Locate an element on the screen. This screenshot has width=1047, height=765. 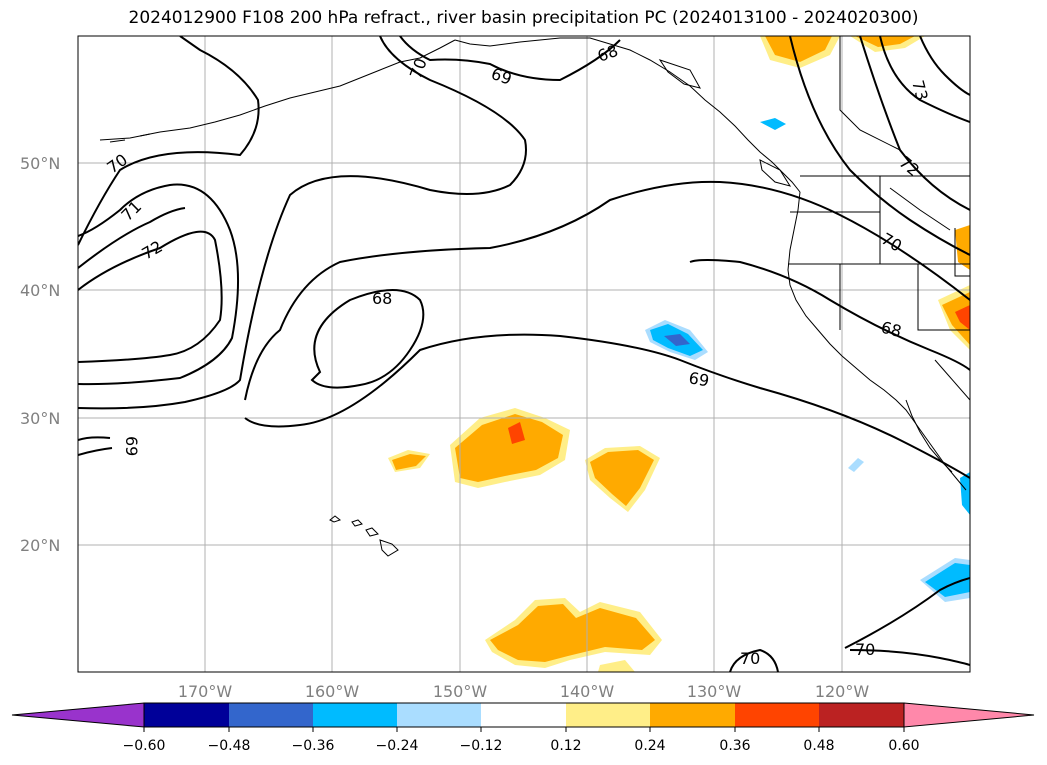
contour-label: 73 is located at coordinates (920, 90).